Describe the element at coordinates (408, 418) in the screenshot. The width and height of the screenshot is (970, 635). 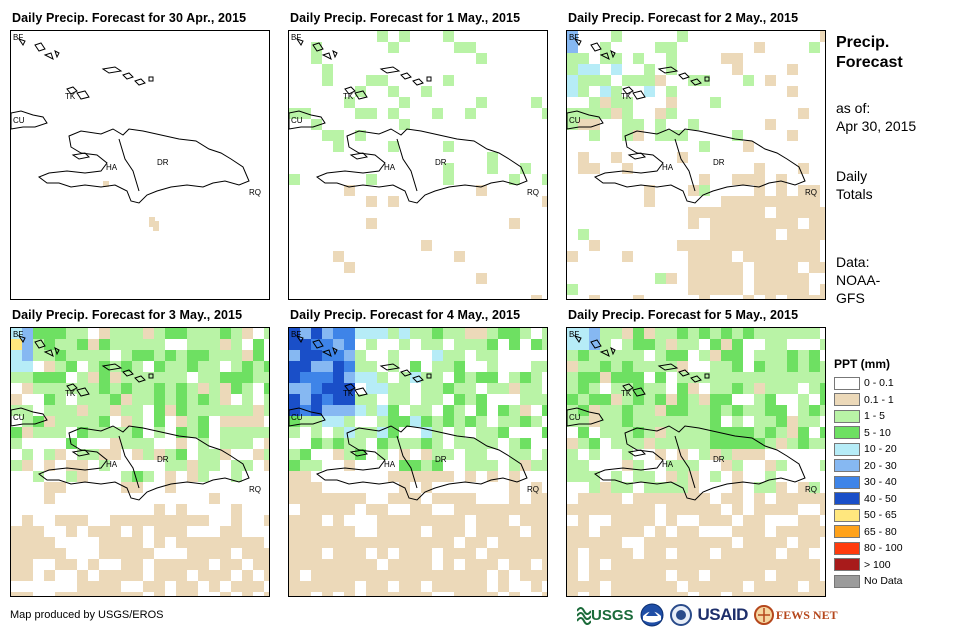
I see `coastlines` at that location.